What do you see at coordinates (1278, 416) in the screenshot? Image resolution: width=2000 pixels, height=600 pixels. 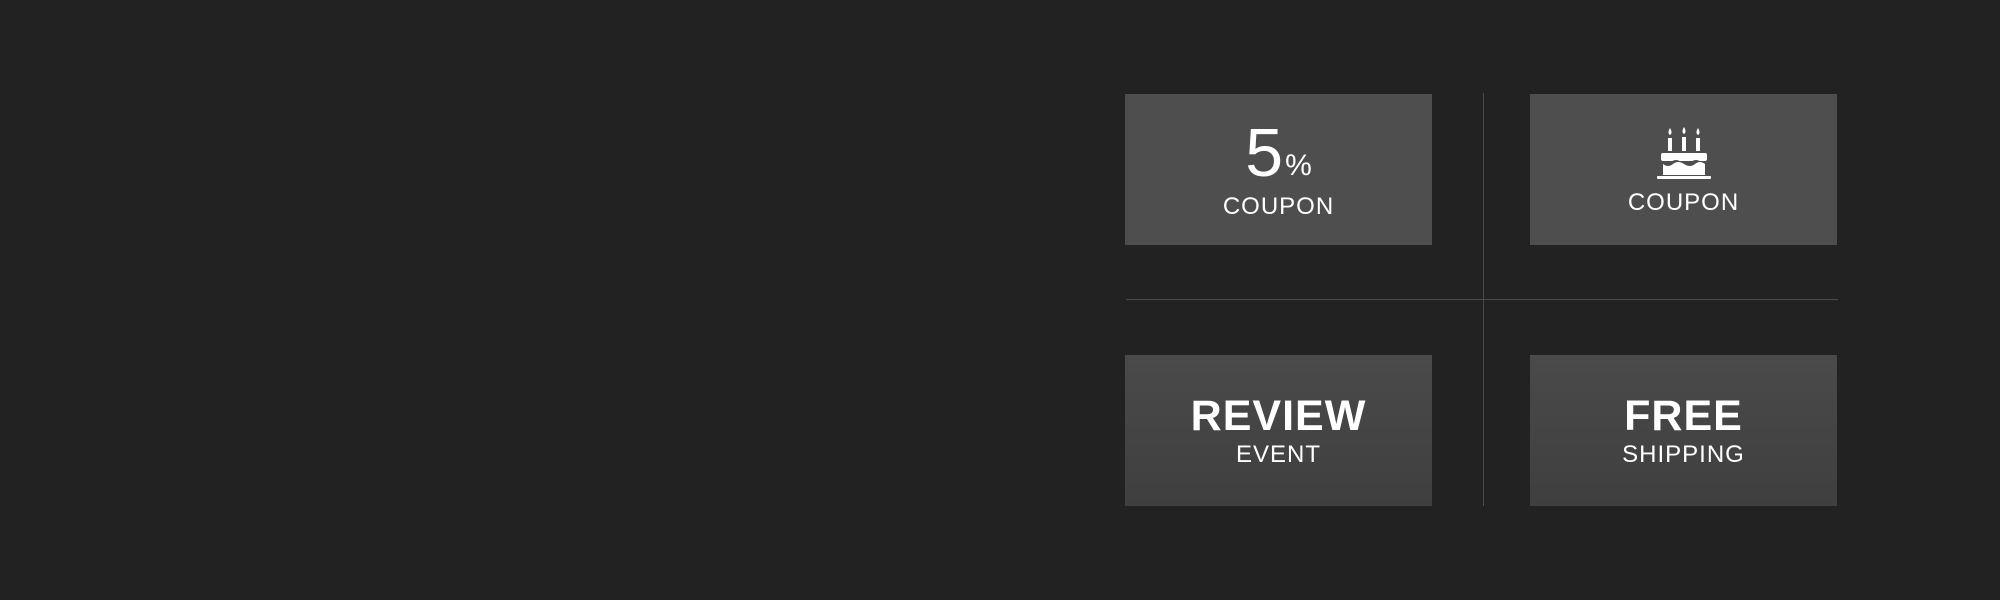 I see `review-event-title: REVIEW` at bounding box center [1278, 416].